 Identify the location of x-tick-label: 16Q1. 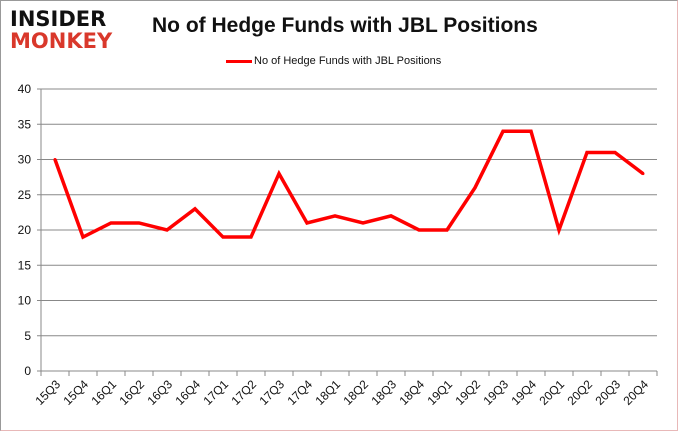
(103, 392).